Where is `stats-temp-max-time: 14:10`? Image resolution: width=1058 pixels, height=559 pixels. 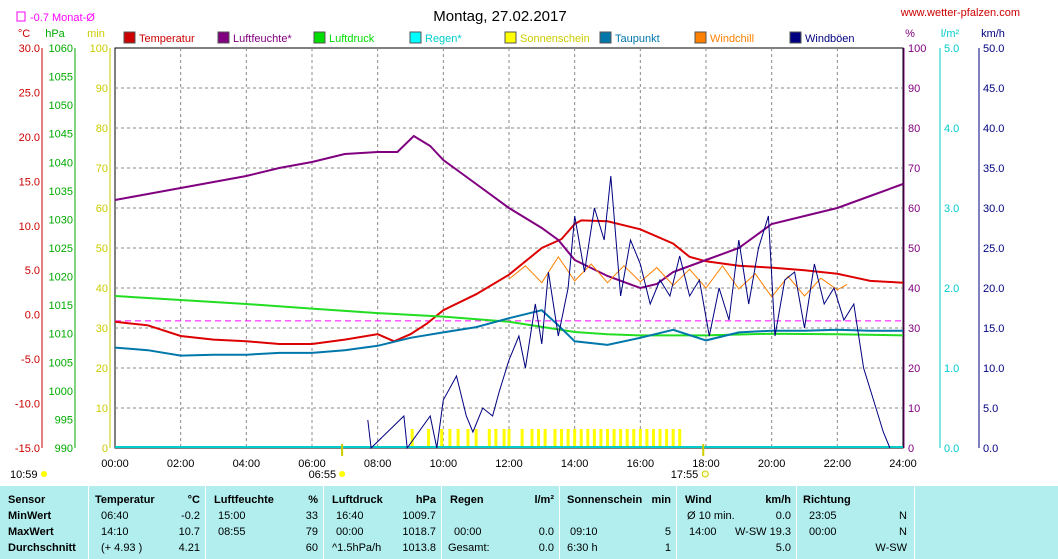 stats-temp-max-time: 14:10 is located at coordinates (115, 532).